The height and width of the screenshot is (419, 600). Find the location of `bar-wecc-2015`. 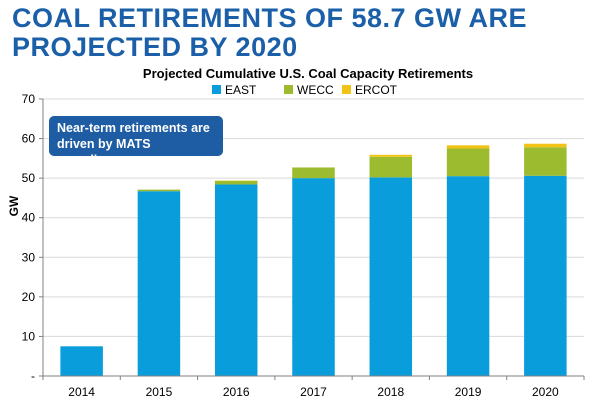

bar-wecc-2015 is located at coordinates (159, 190).